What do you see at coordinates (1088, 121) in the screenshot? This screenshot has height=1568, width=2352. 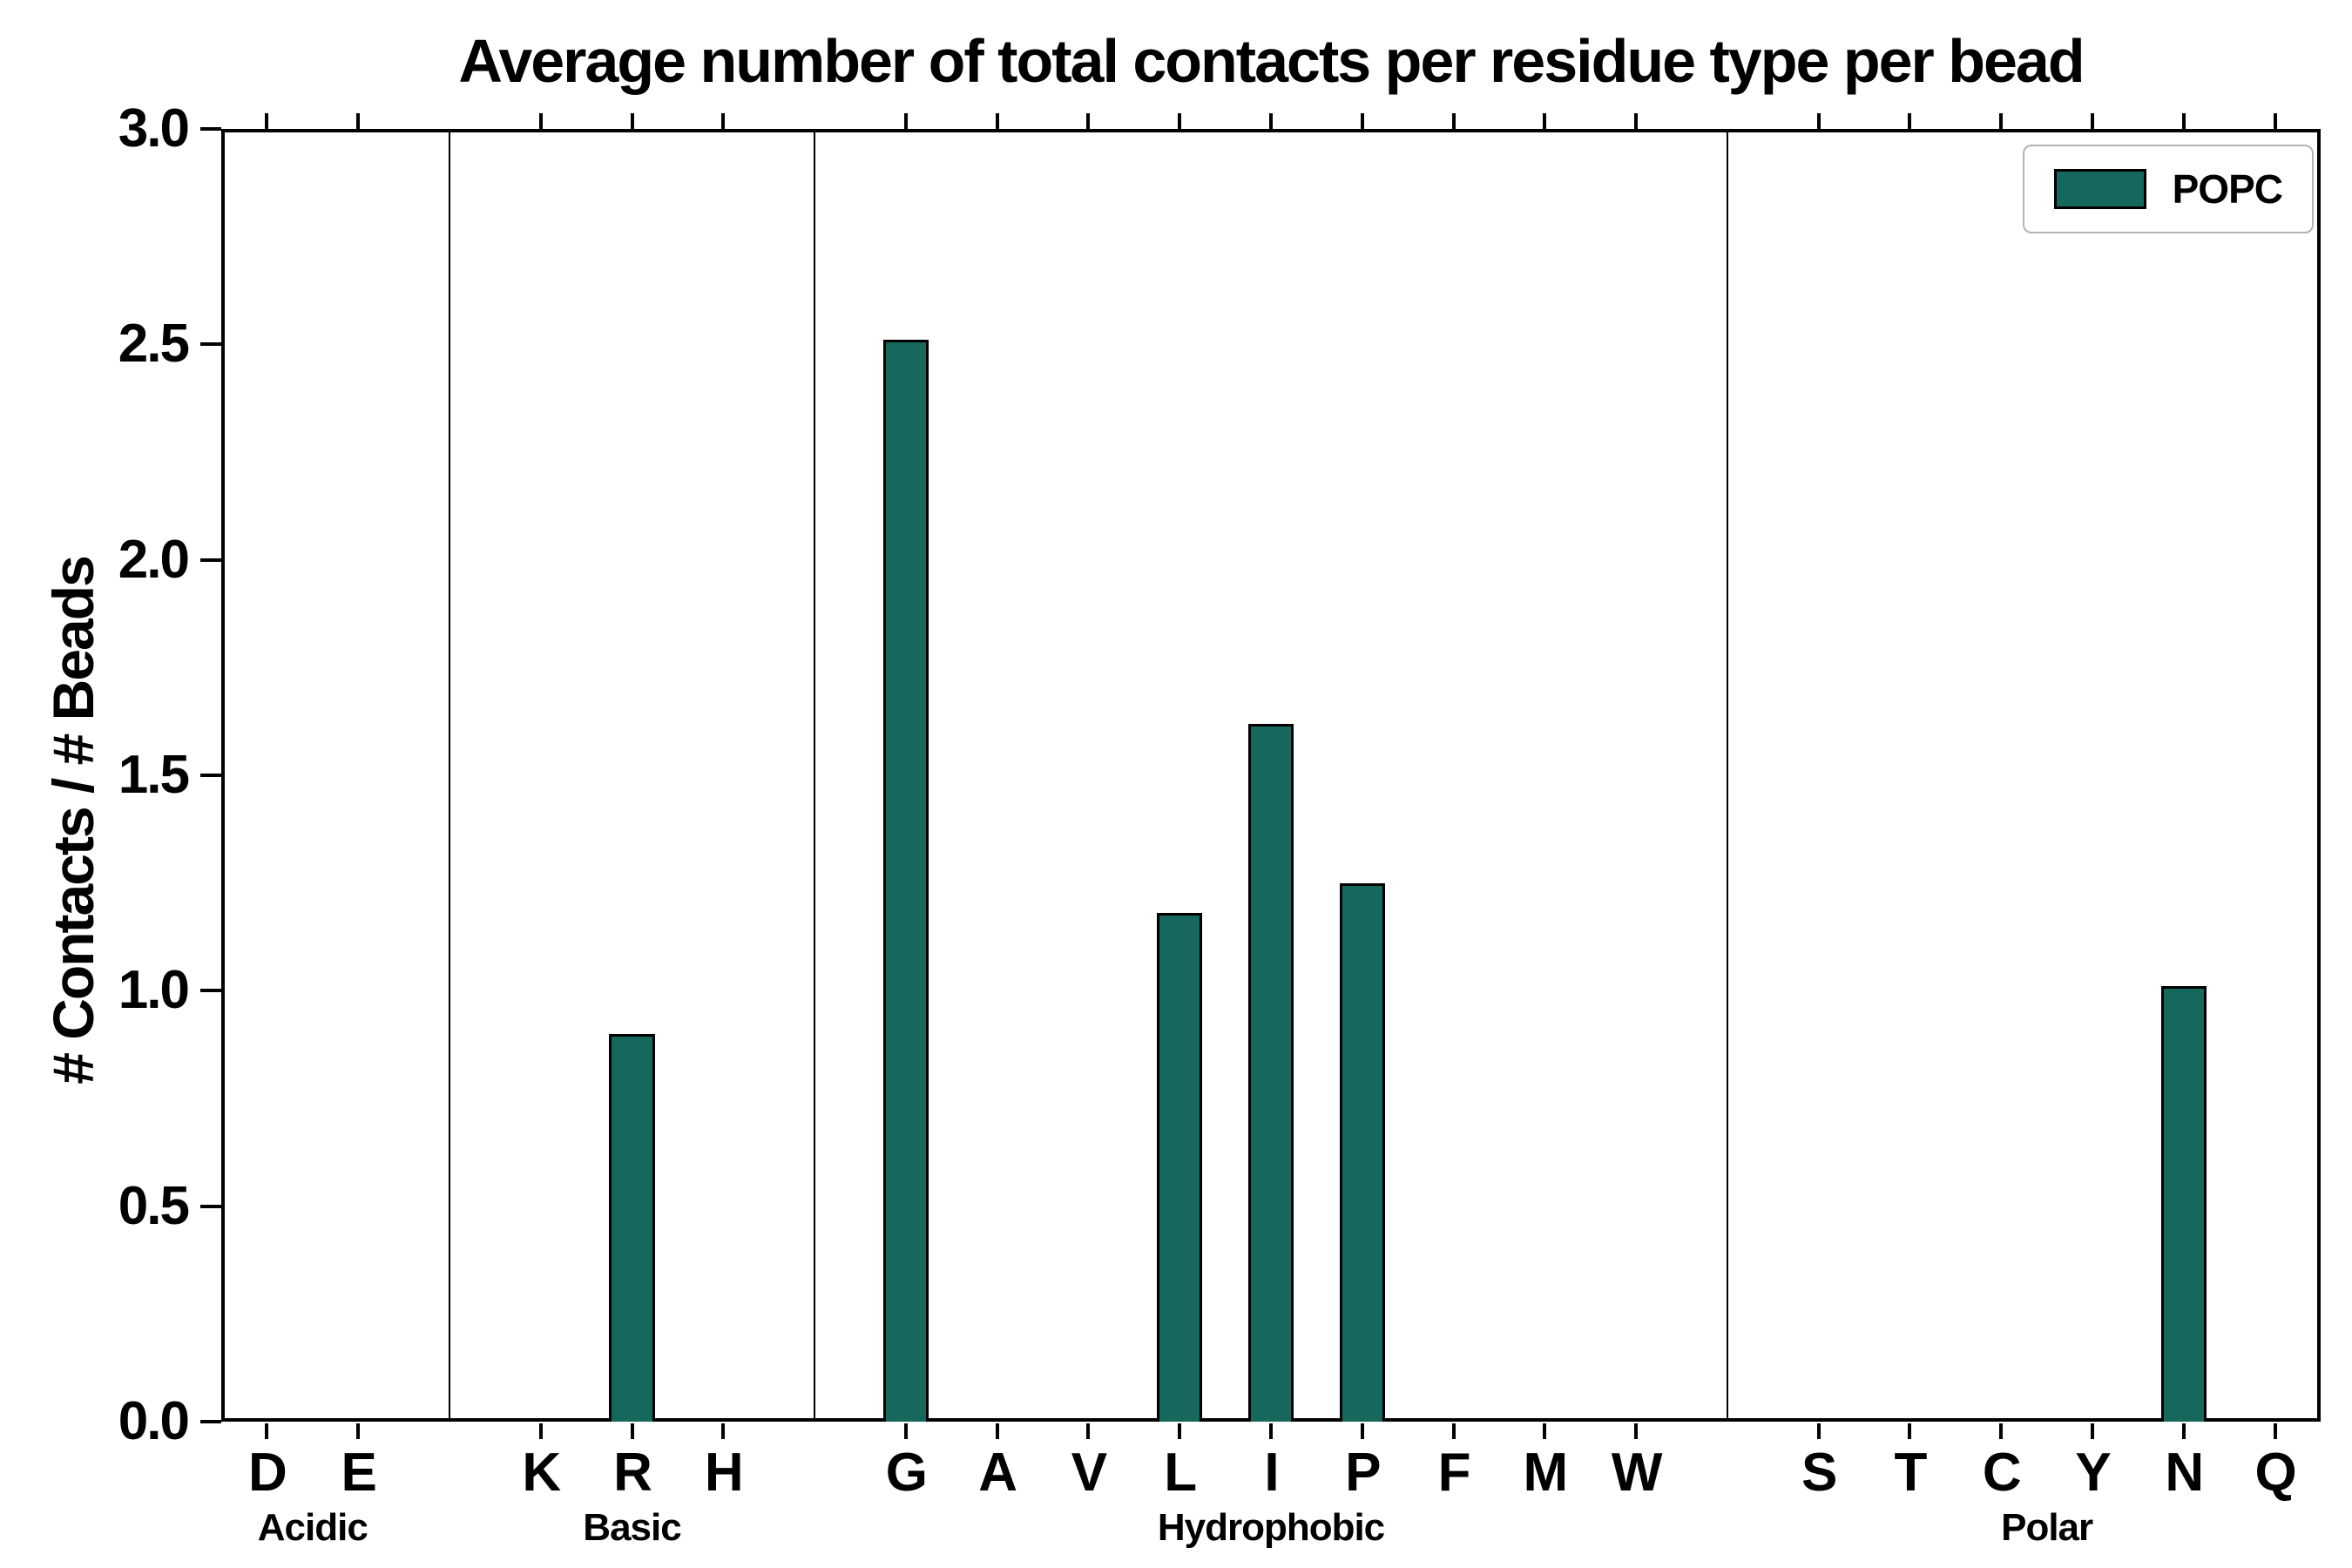 I see `top-tick-V` at bounding box center [1088, 121].